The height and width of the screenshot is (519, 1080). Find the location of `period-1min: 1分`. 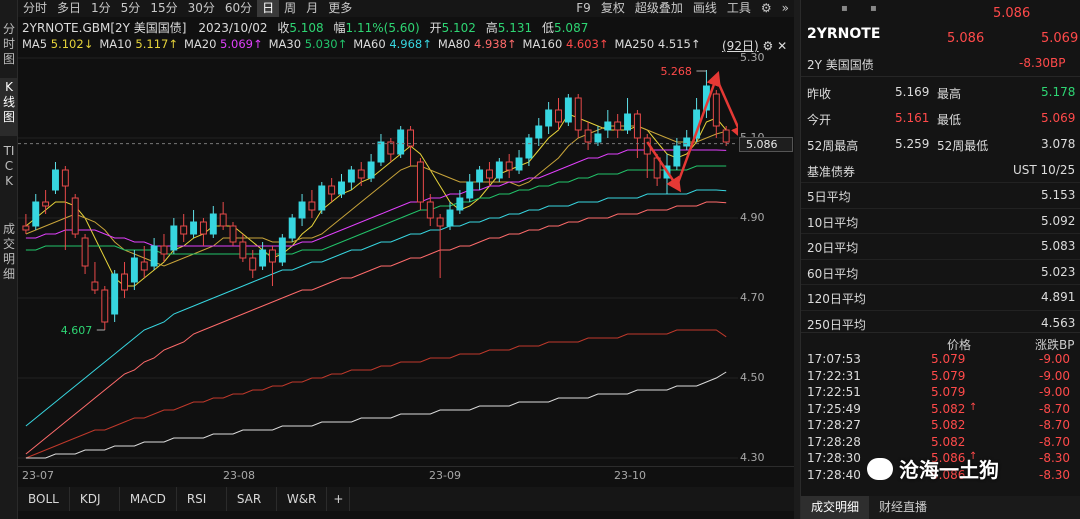

period-1min: 1分 is located at coordinates (101, 8).